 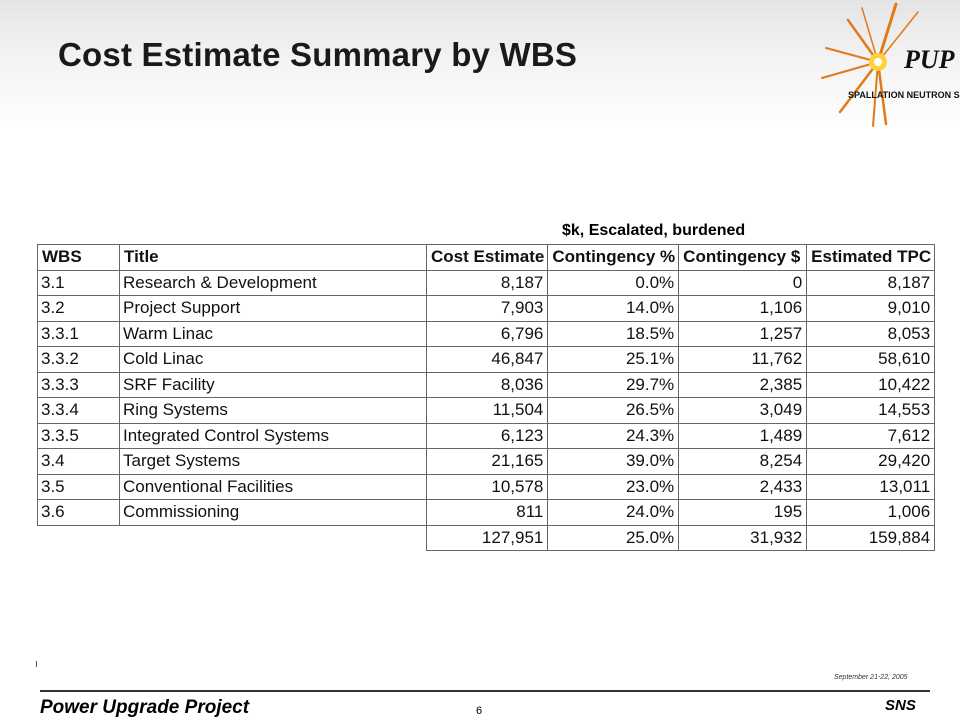 I want to click on cell-tpc: 7,612, so click(x=871, y=435).